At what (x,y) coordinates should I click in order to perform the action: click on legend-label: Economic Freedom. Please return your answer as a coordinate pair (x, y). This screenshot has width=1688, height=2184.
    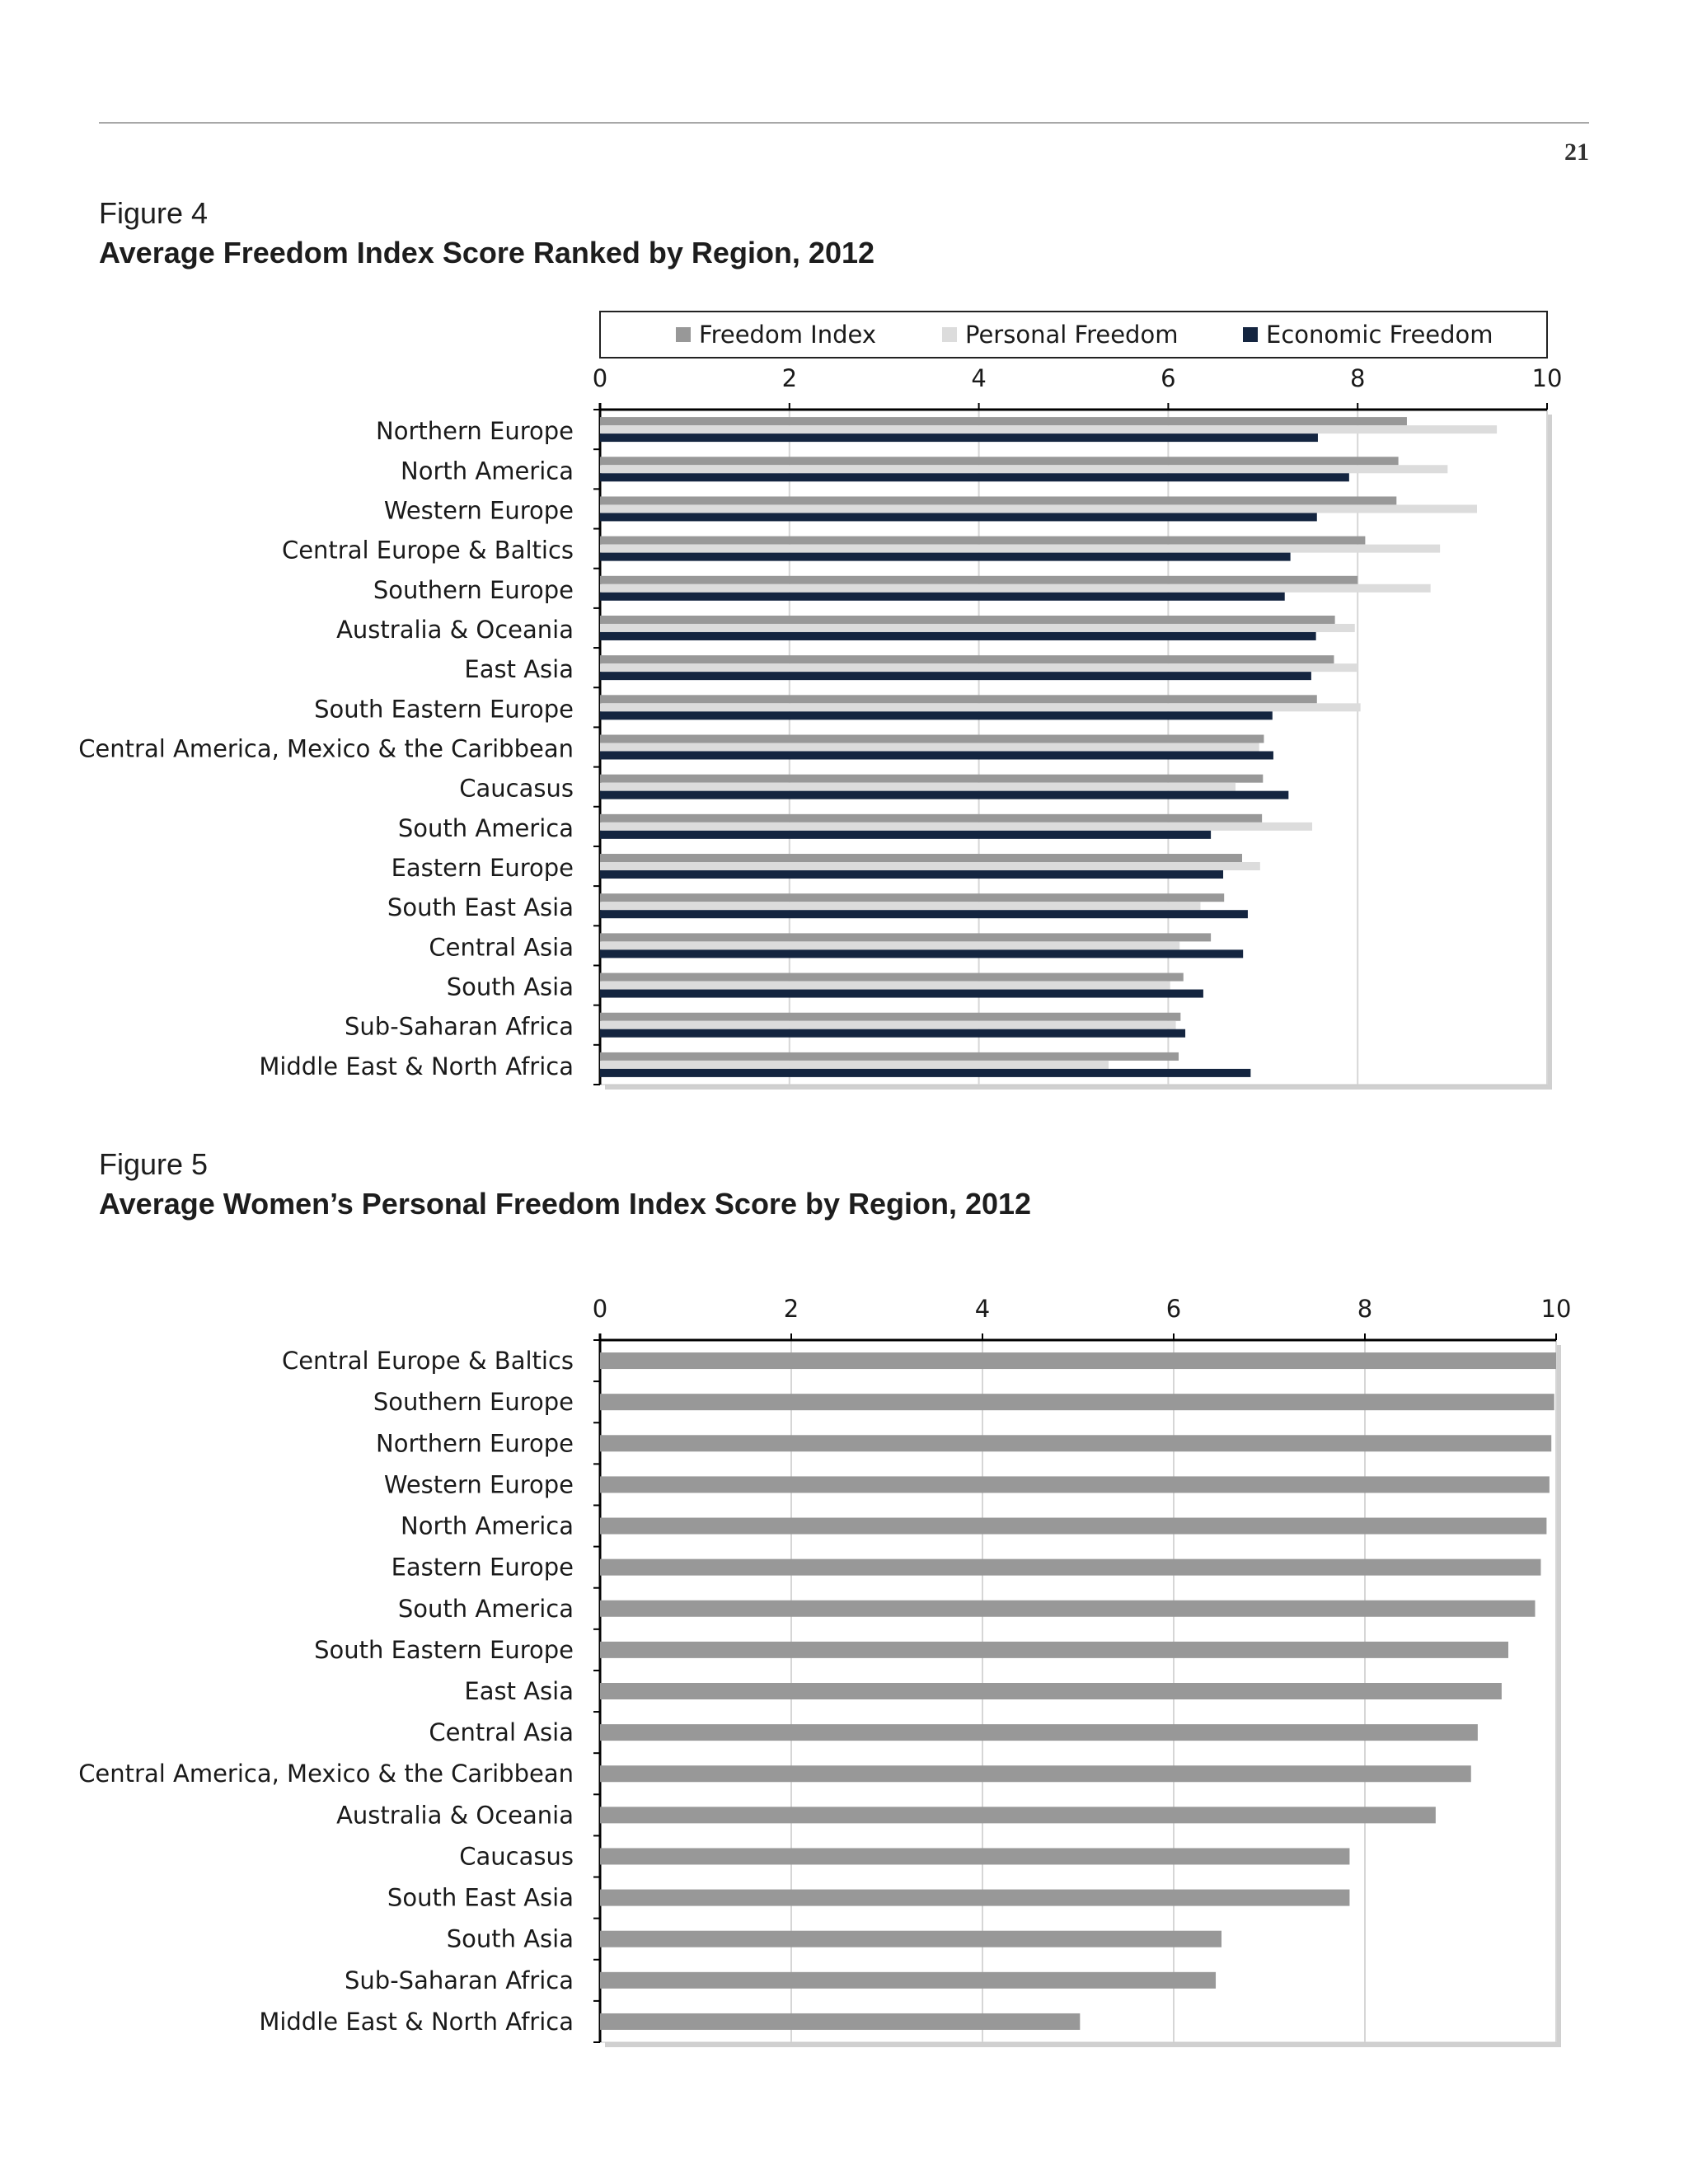
    Looking at the image, I should click on (1379, 335).